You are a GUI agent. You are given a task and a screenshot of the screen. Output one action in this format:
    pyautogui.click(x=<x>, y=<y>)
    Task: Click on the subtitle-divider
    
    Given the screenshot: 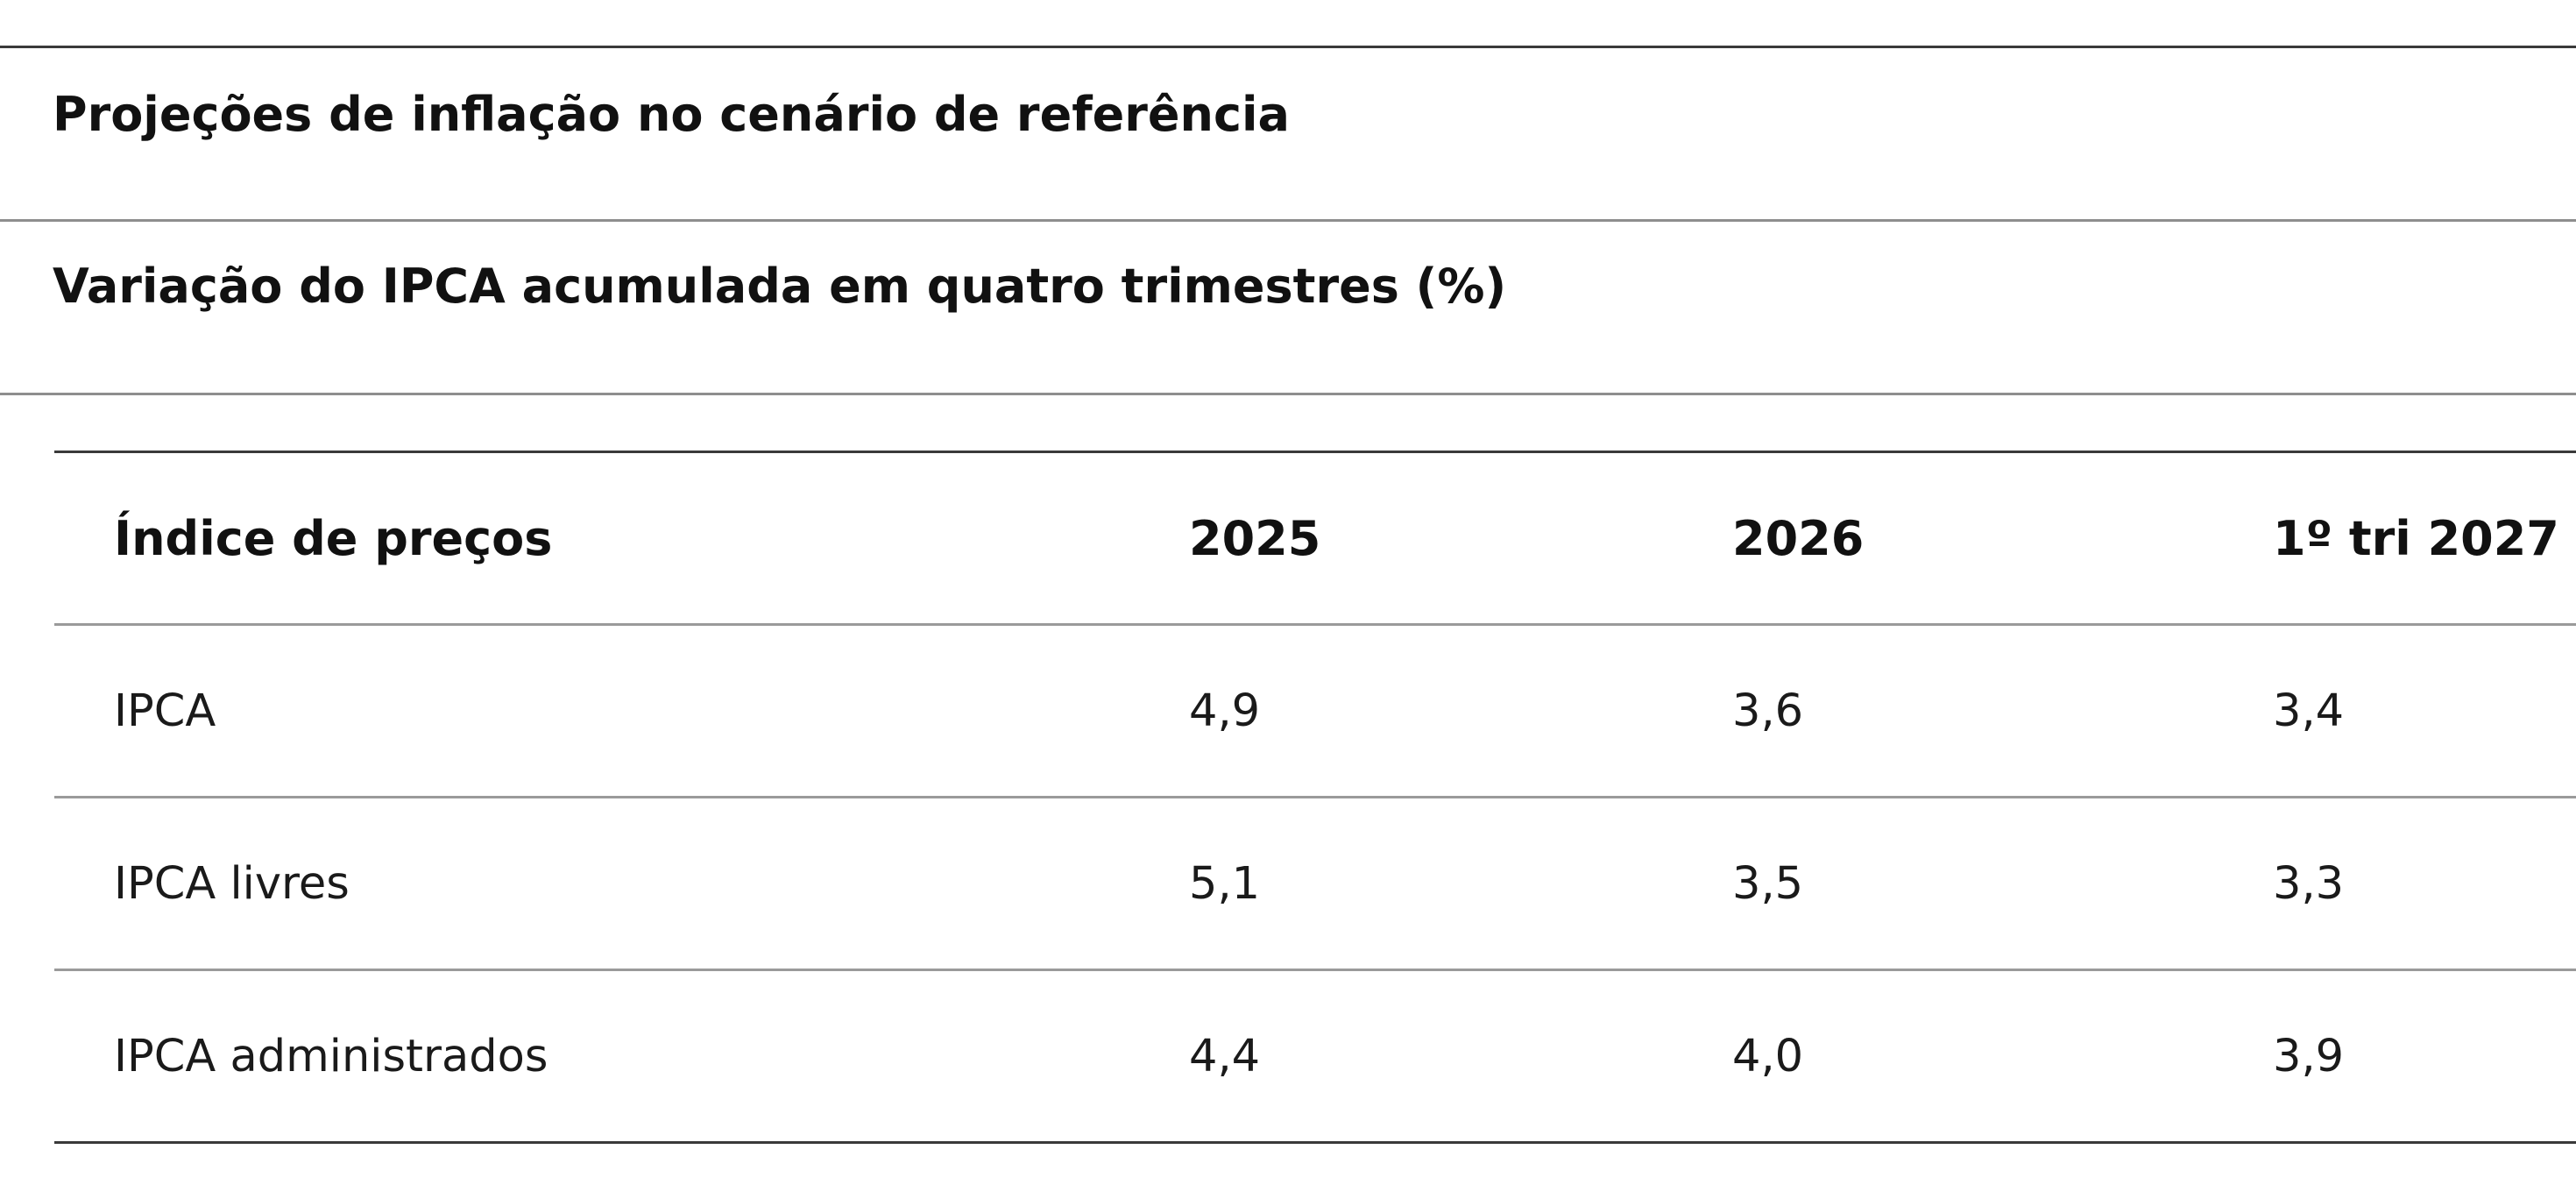 What is the action you would take?
    pyautogui.click(x=1288, y=394)
    